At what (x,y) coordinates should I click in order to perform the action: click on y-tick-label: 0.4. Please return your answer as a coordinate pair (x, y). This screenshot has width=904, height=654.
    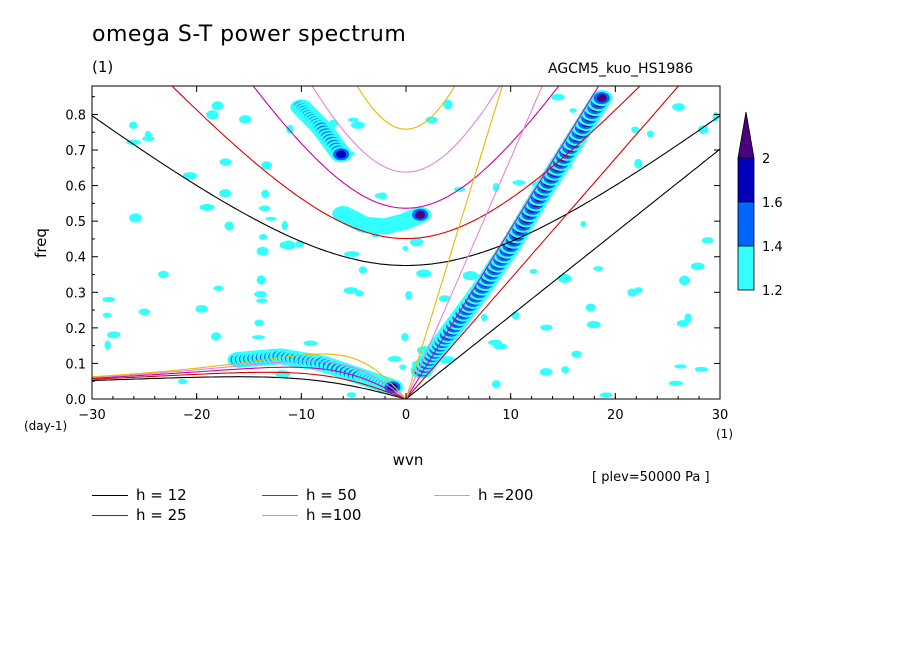
    Looking at the image, I should click on (75, 258).